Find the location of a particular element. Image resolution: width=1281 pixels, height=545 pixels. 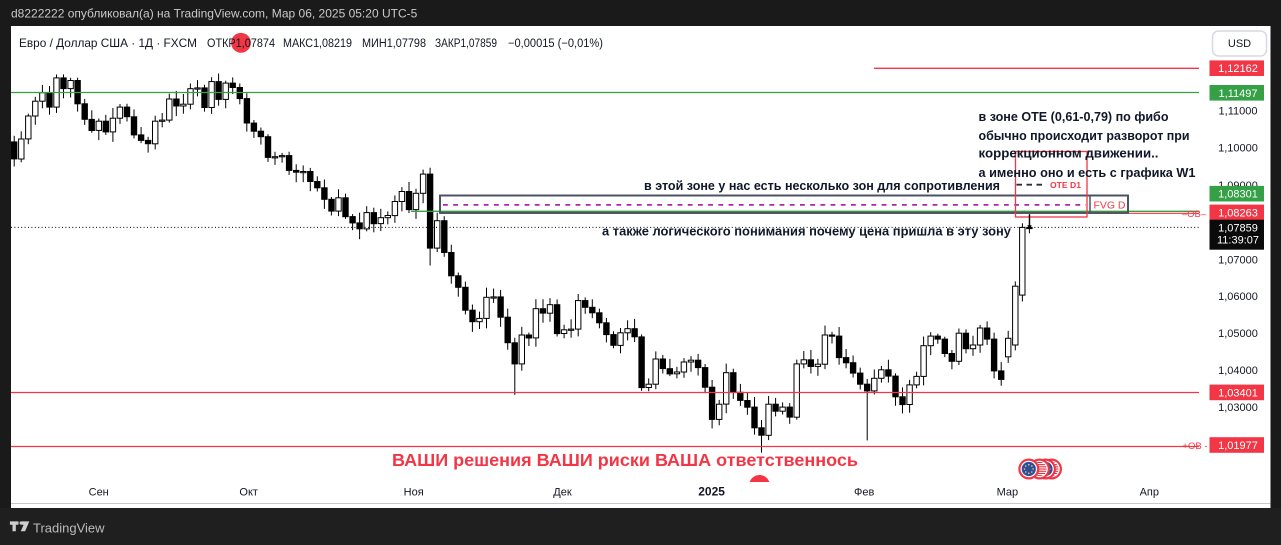

svg-text: –OB– is located at coordinates (1194, 214).